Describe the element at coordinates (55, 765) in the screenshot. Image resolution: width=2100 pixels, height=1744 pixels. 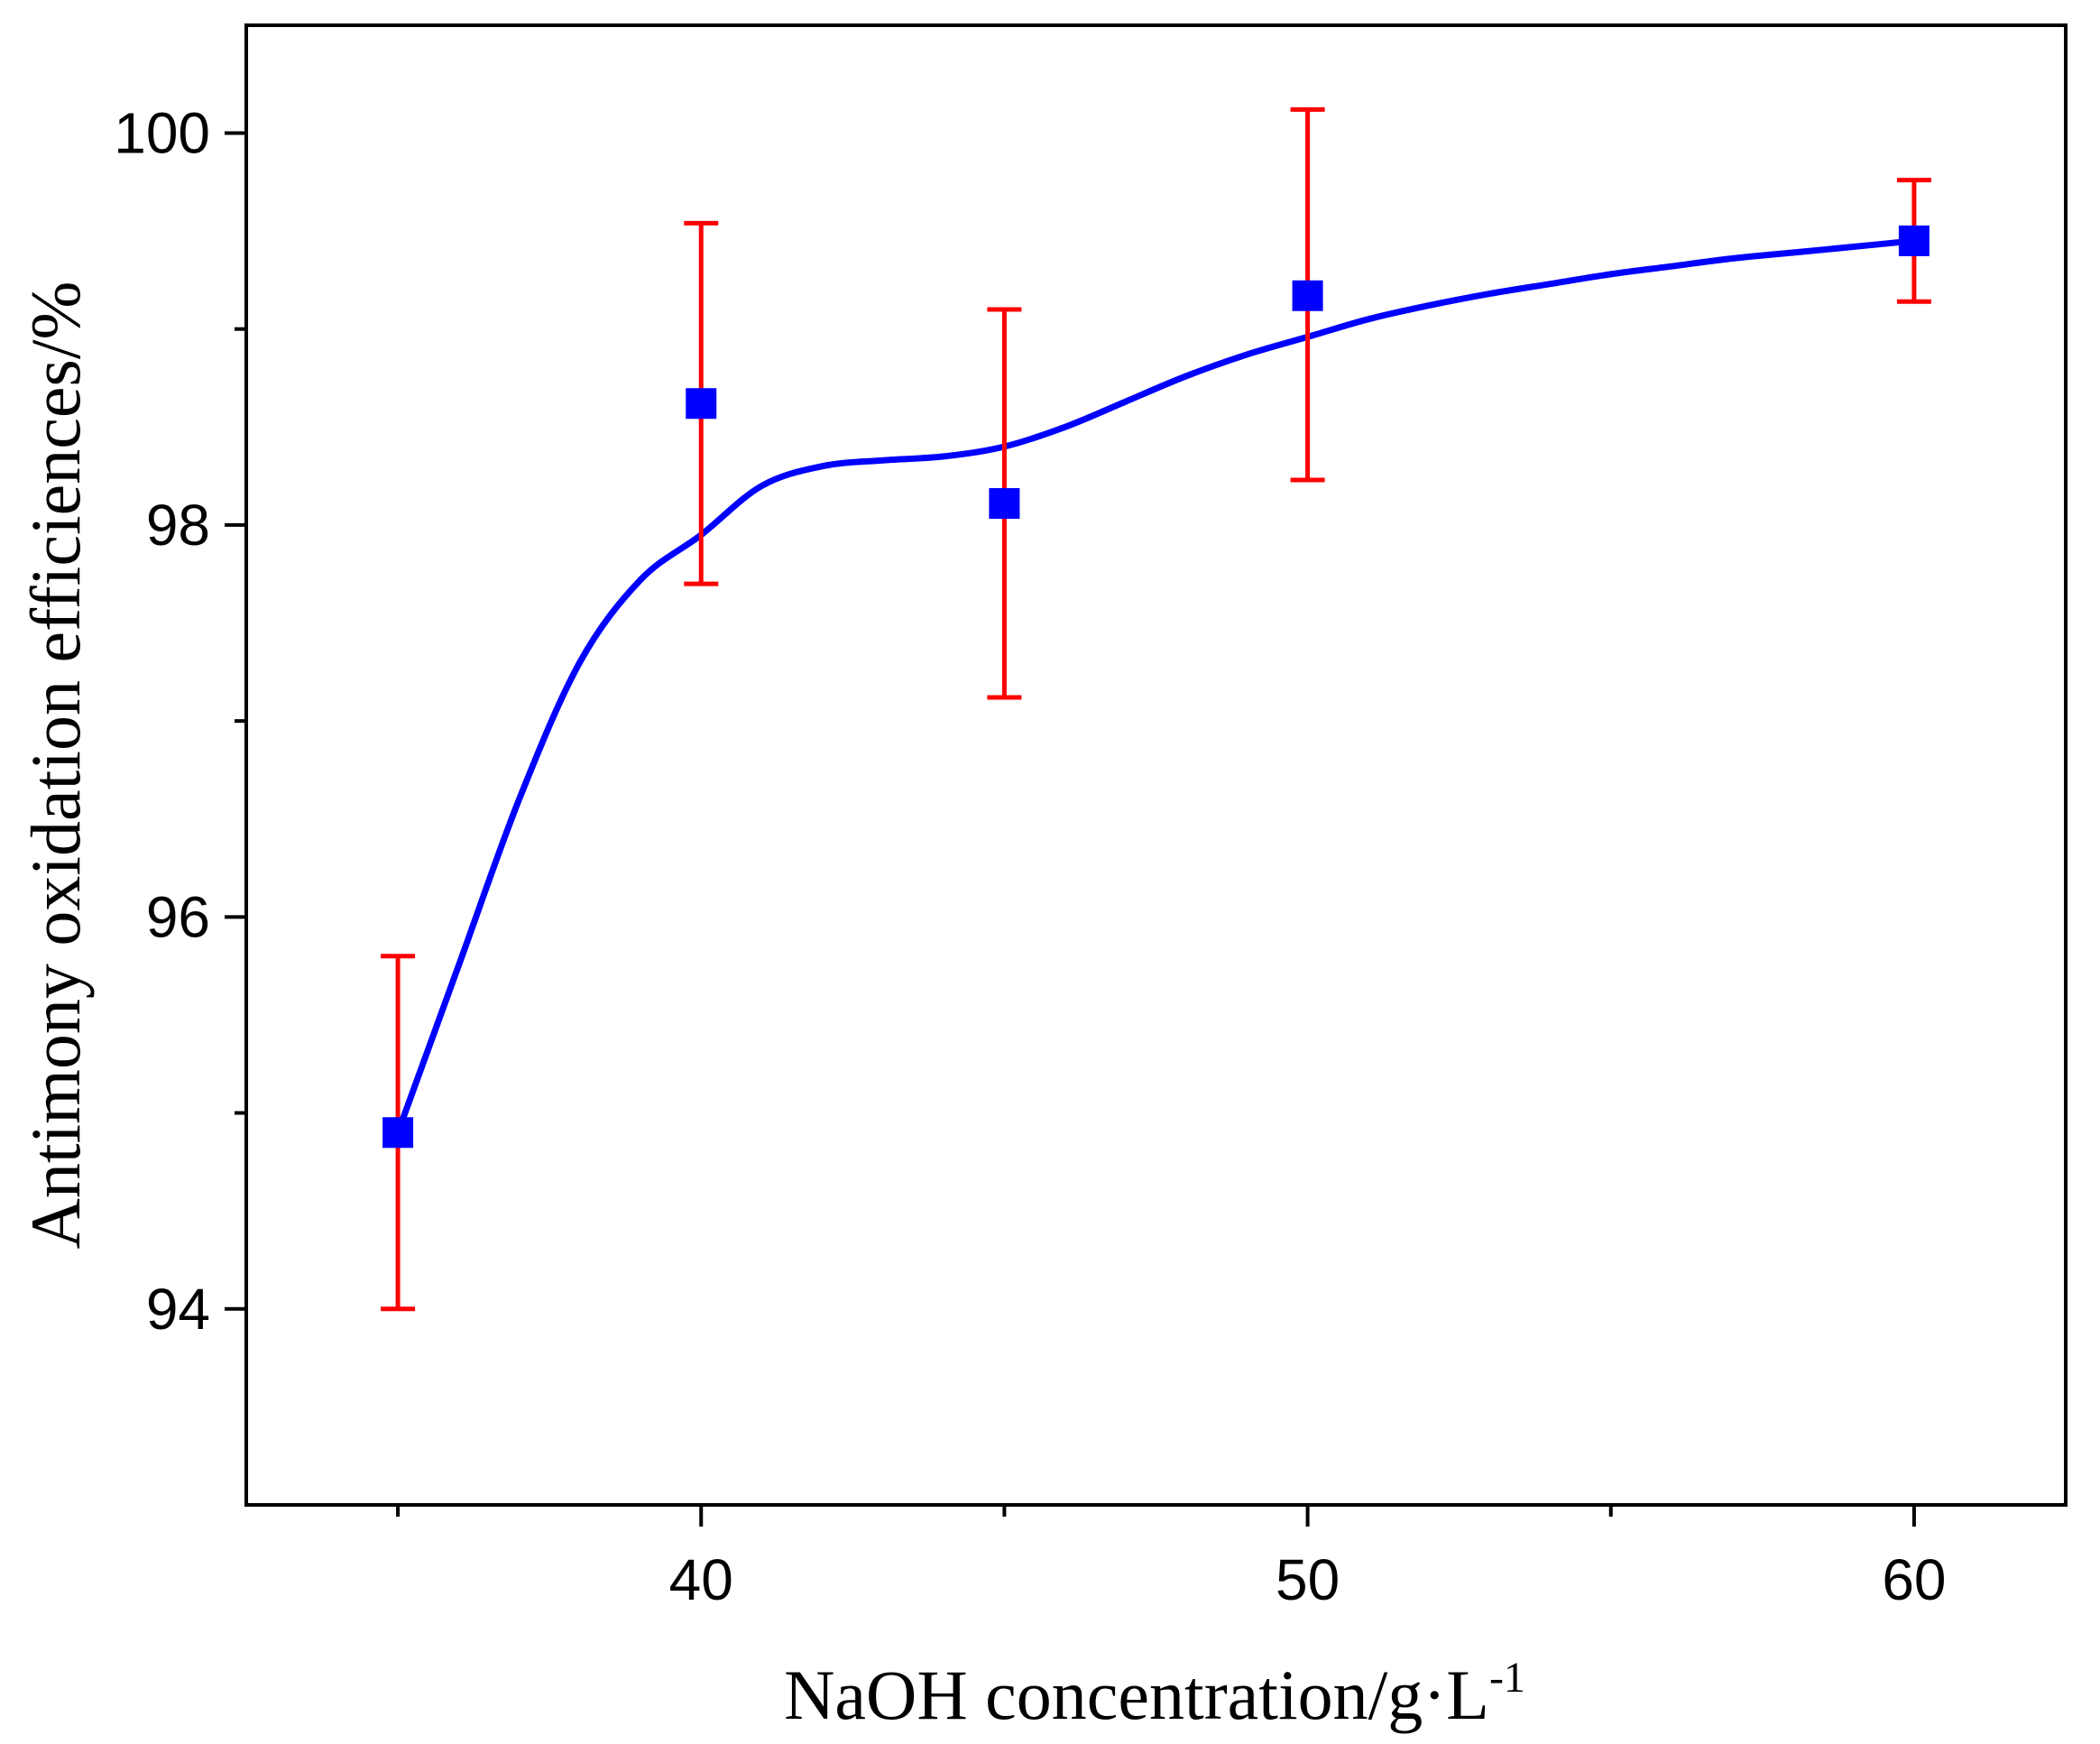
I see `y-axis-title: Antimony oxidation efficiences/%` at that location.